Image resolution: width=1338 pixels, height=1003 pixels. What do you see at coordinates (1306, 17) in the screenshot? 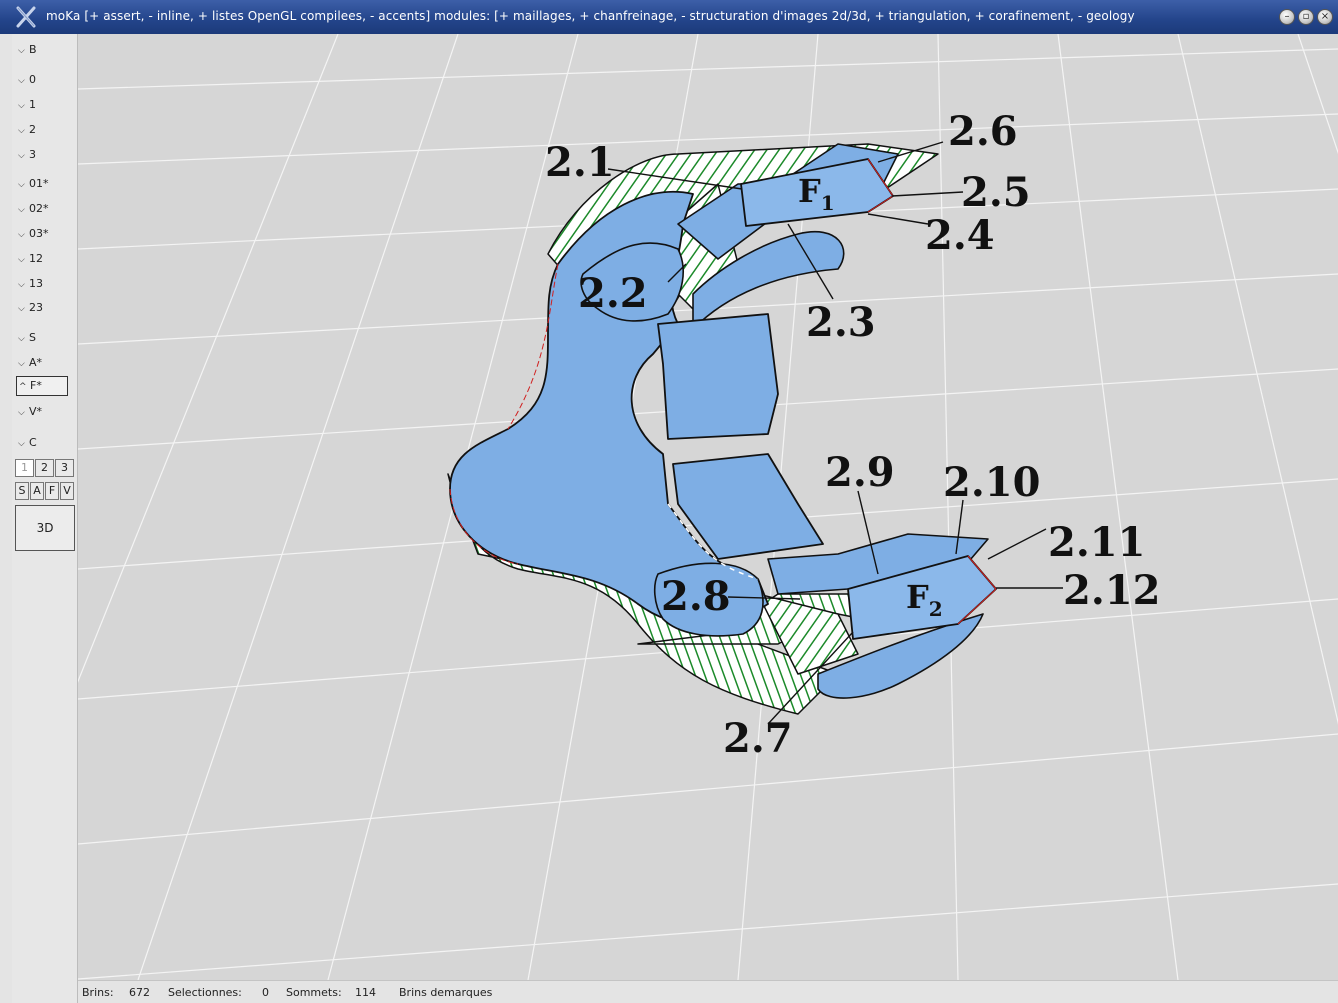
I see `restore-icon: ▫` at bounding box center [1306, 17].